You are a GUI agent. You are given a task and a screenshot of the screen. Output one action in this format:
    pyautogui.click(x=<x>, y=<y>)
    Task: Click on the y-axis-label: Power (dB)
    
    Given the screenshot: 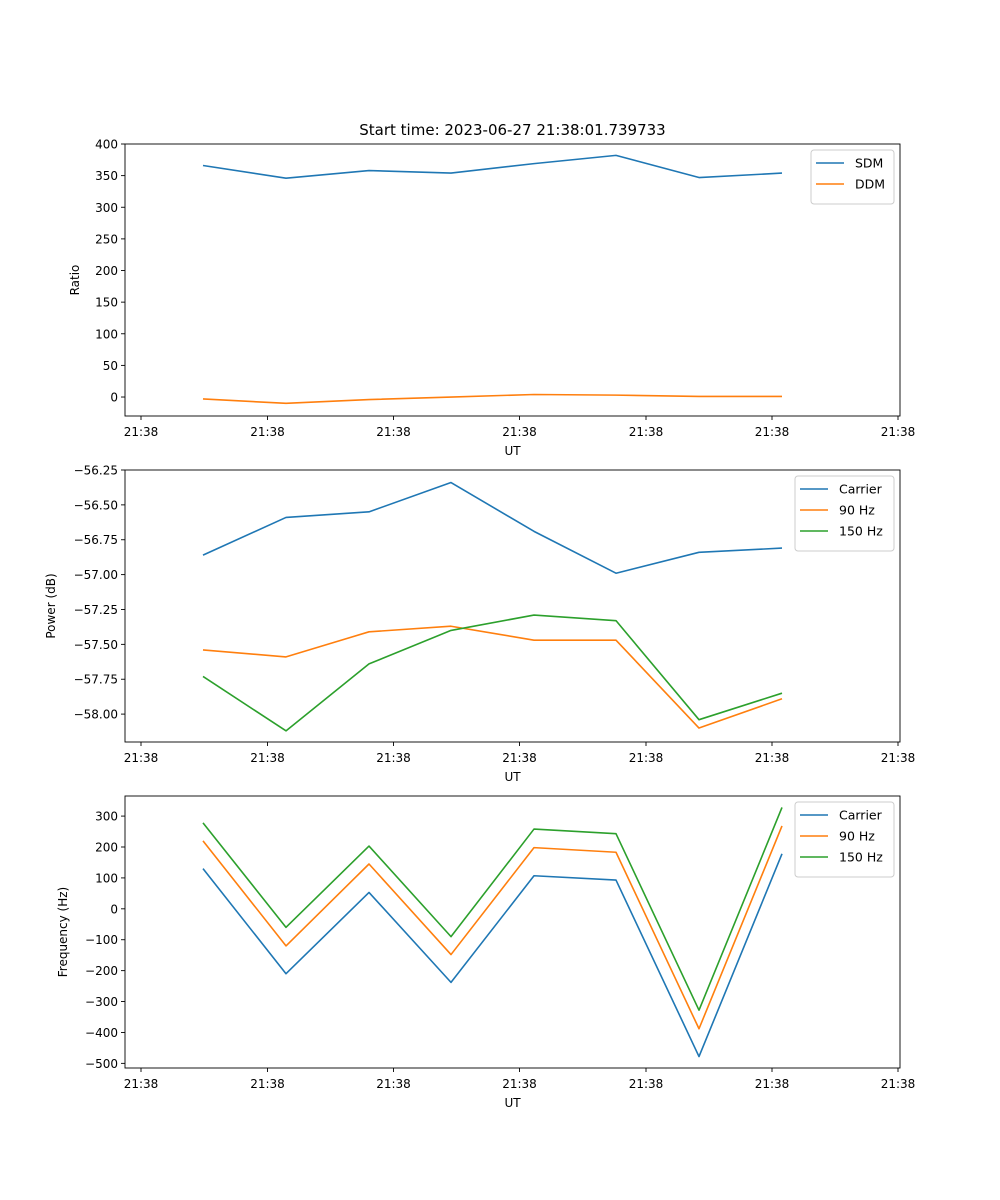 What is the action you would take?
    pyautogui.click(x=51, y=605)
    